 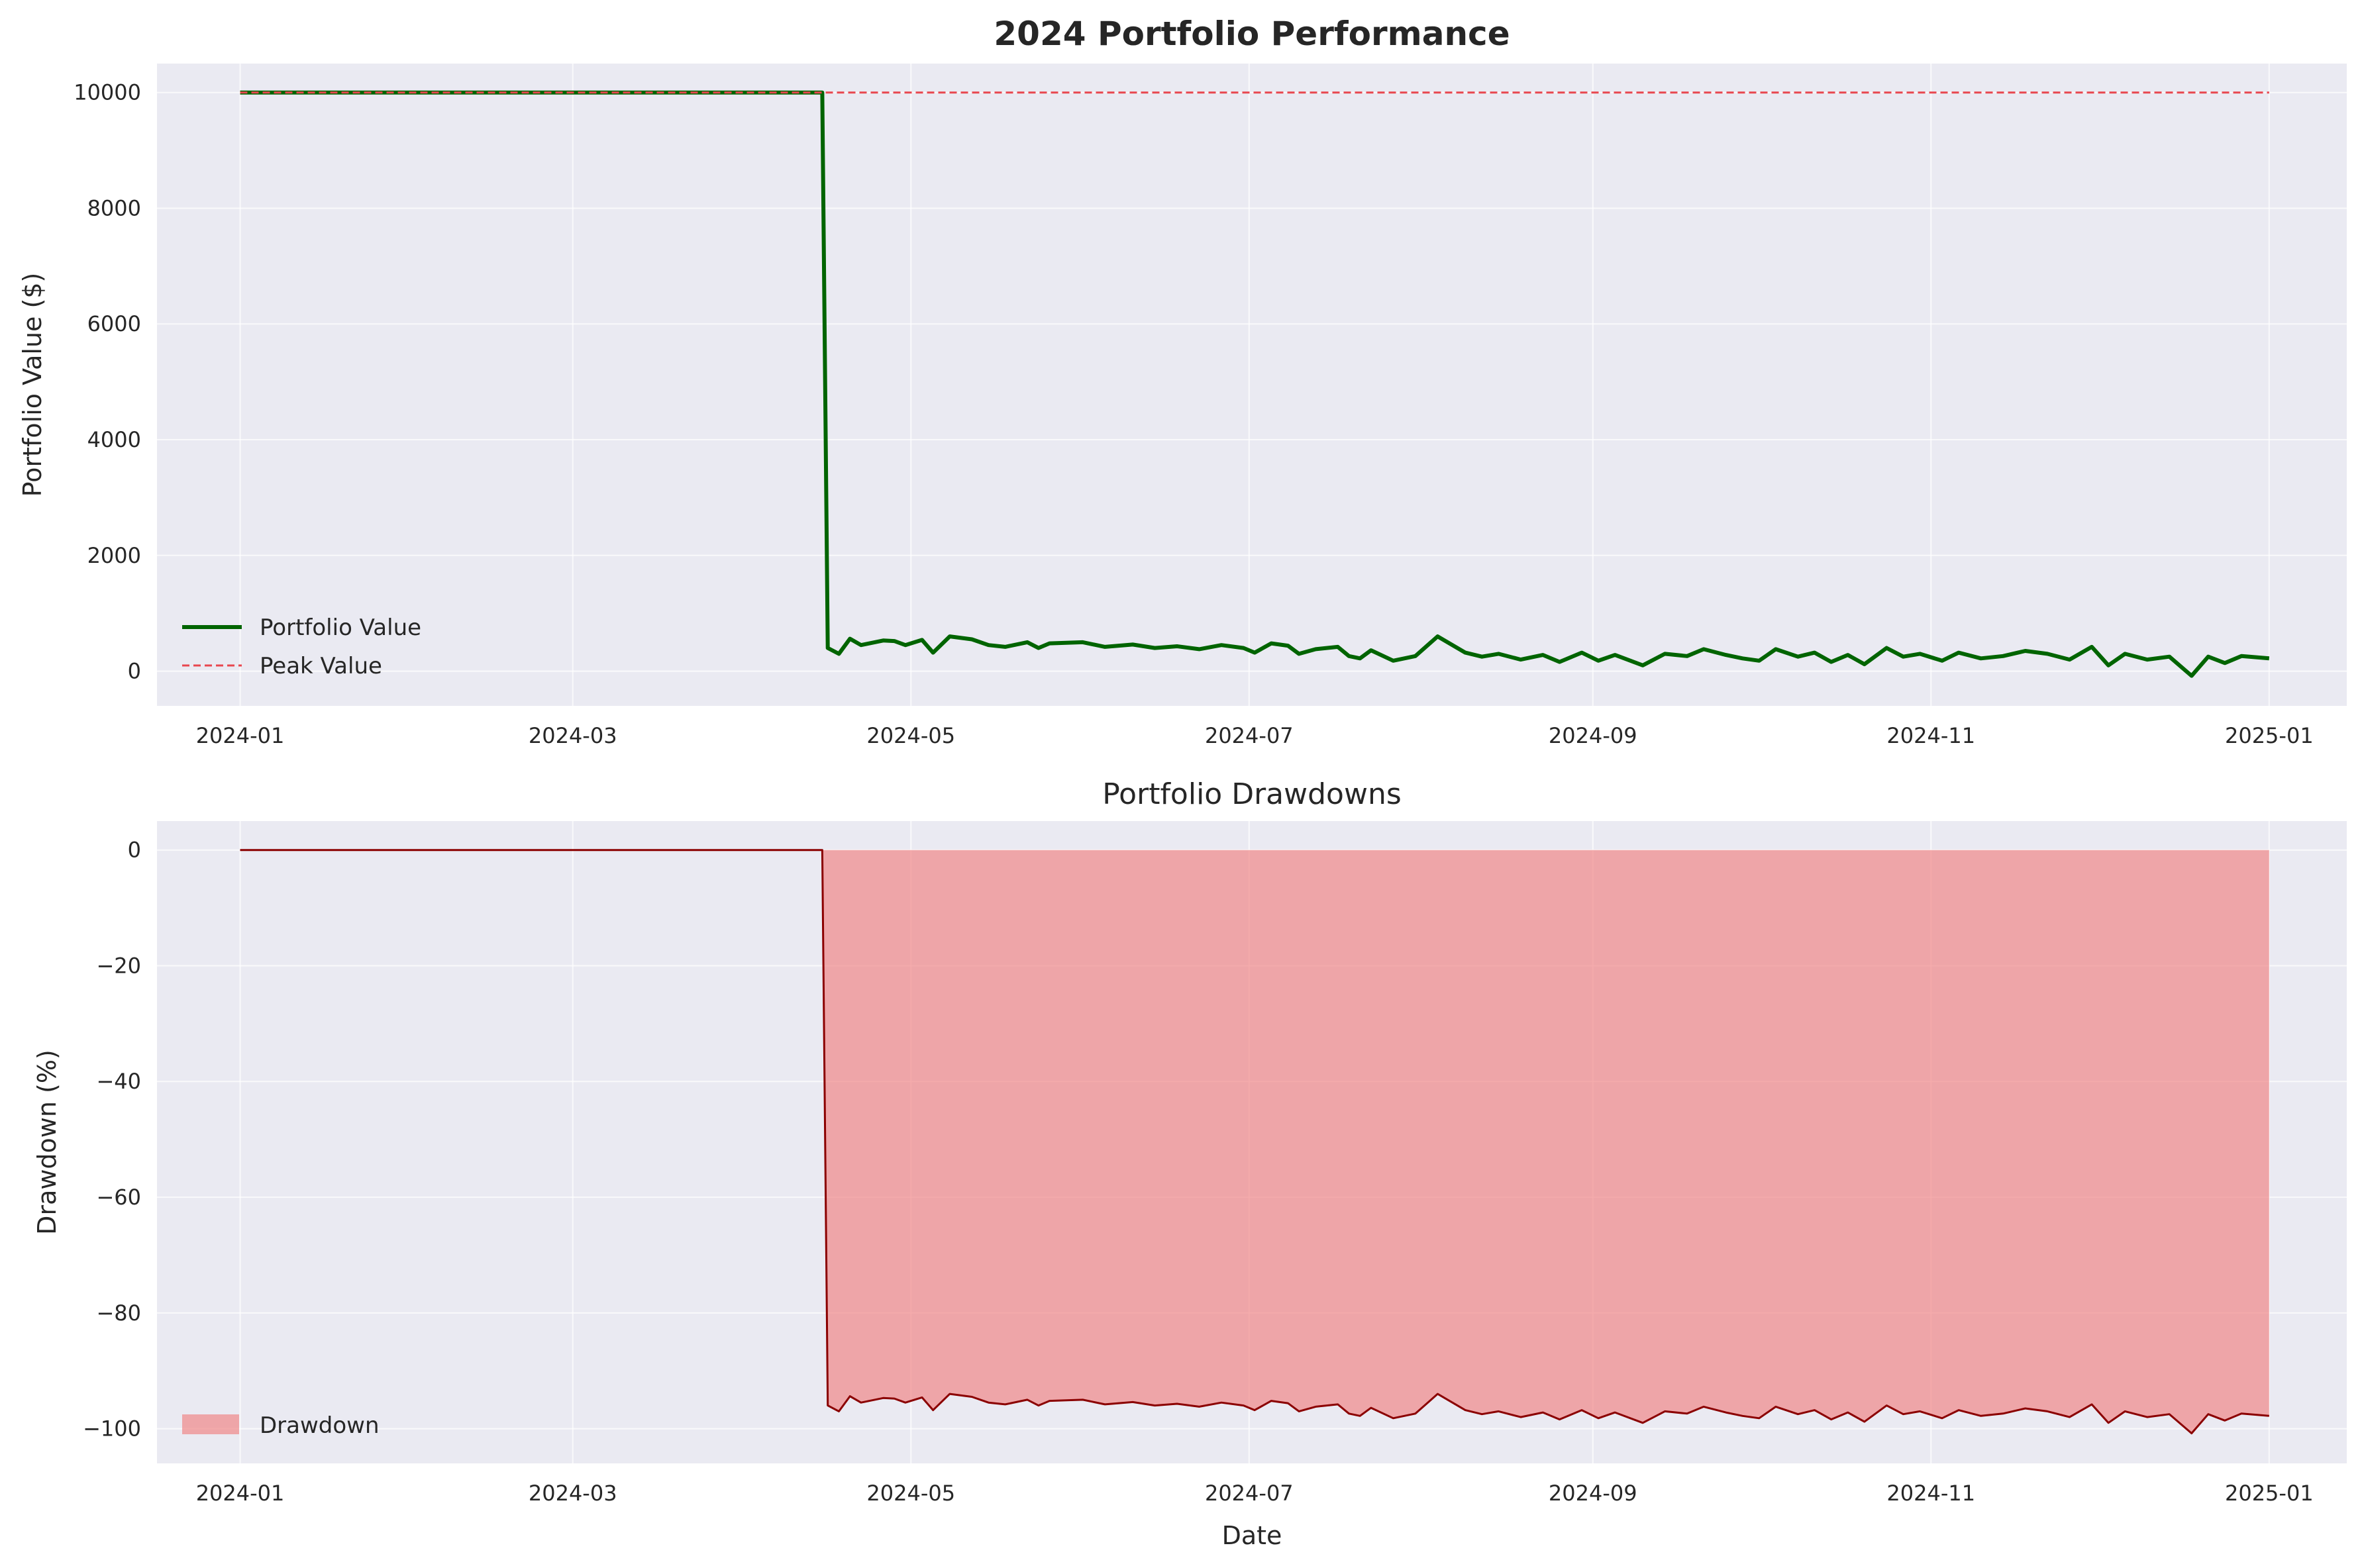 What do you see at coordinates (1252, 1535) in the screenshot?
I see `bottom-x-axis-label: Date` at bounding box center [1252, 1535].